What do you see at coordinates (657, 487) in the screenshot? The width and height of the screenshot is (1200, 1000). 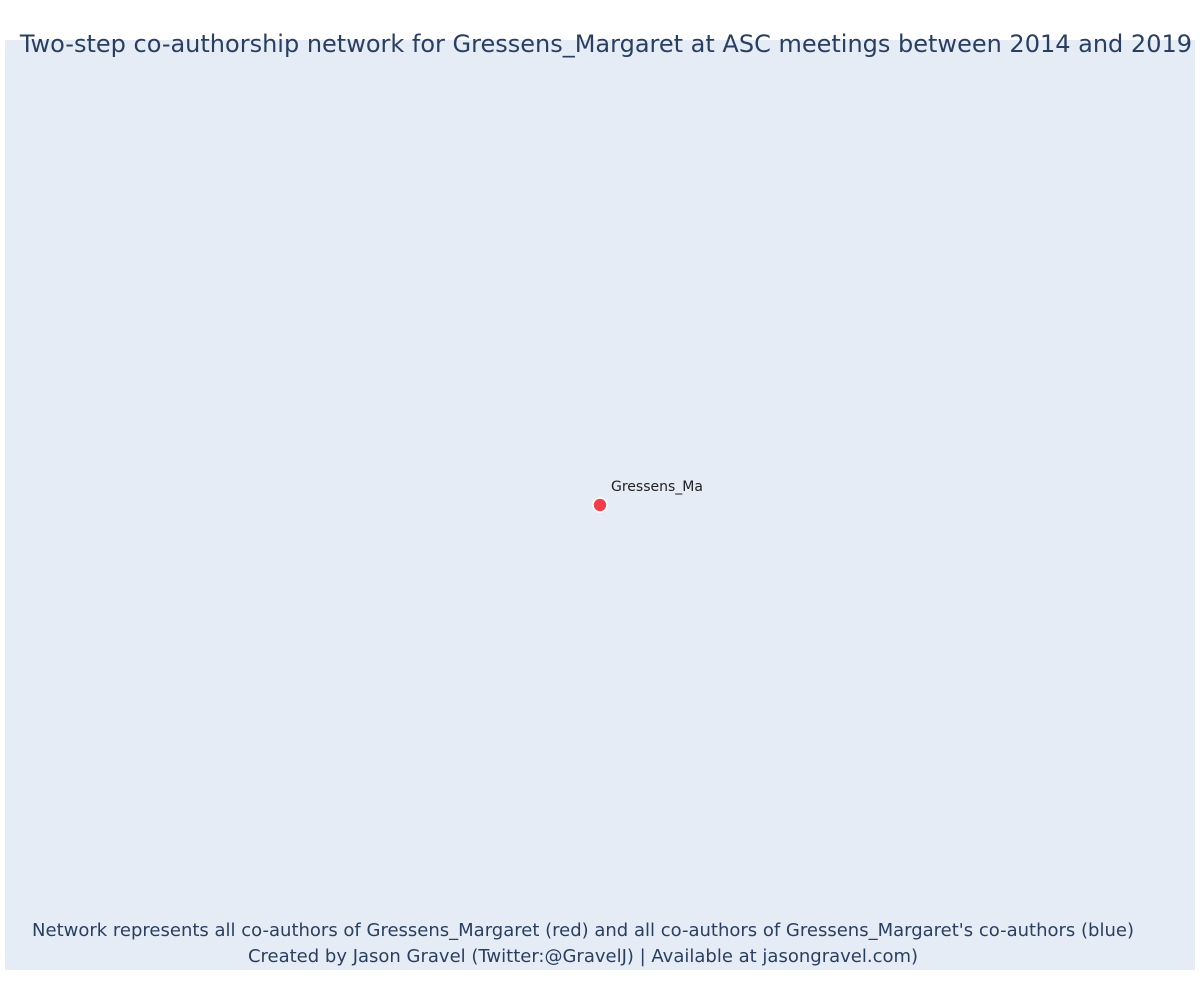 I see `focal-node-label: Gressens_Ma` at bounding box center [657, 487].